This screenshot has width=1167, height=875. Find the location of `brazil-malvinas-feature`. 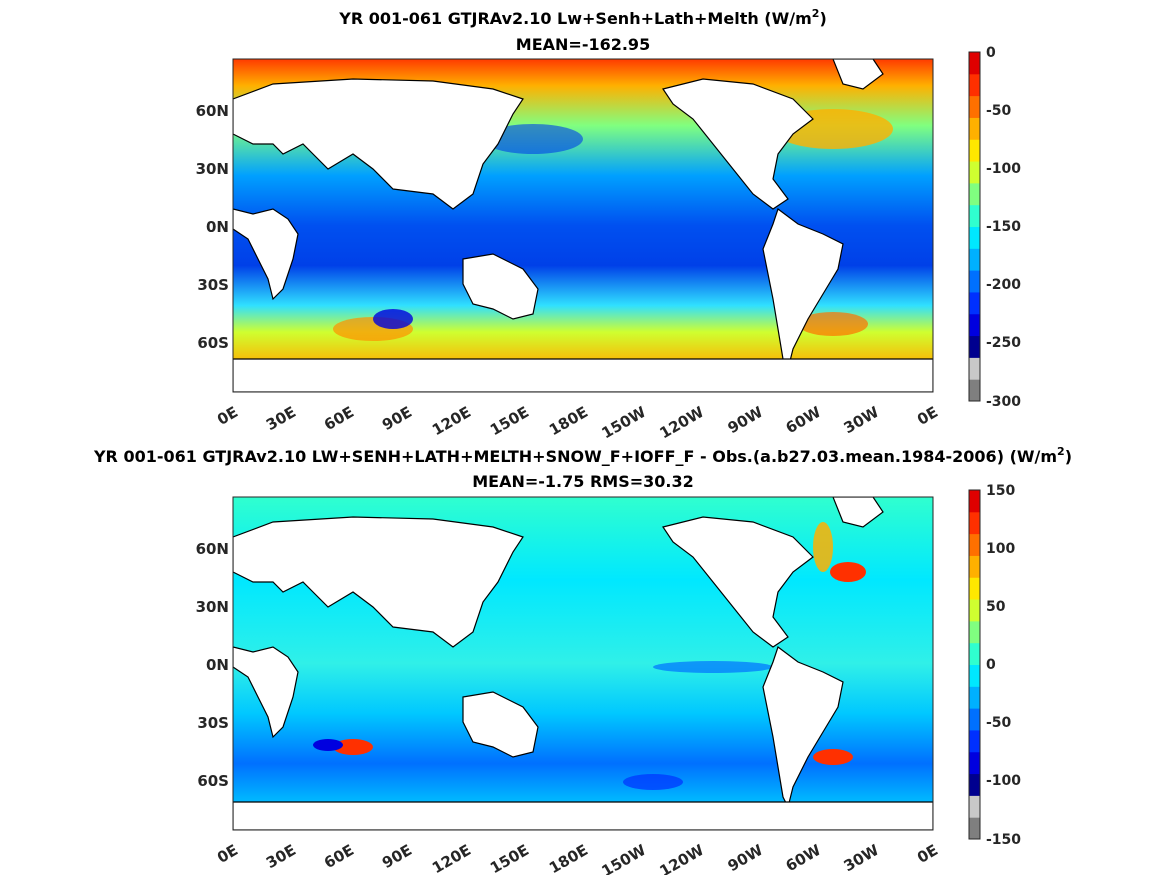

brazil-malvinas-feature is located at coordinates (833, 324).